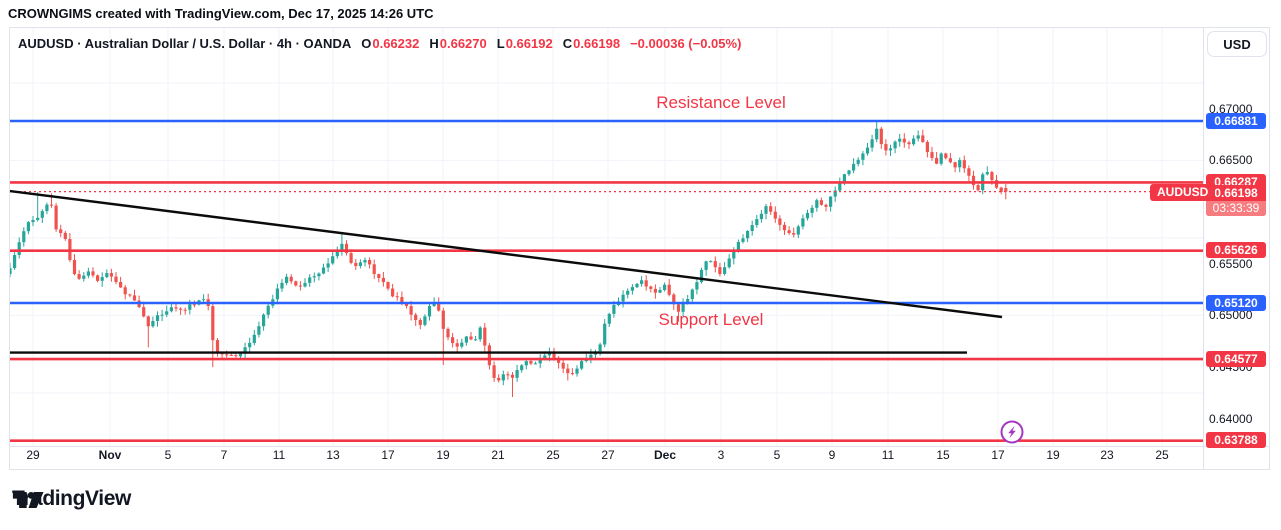  I want to click on price-tick-label: 0.65500, so click(1231, 263).